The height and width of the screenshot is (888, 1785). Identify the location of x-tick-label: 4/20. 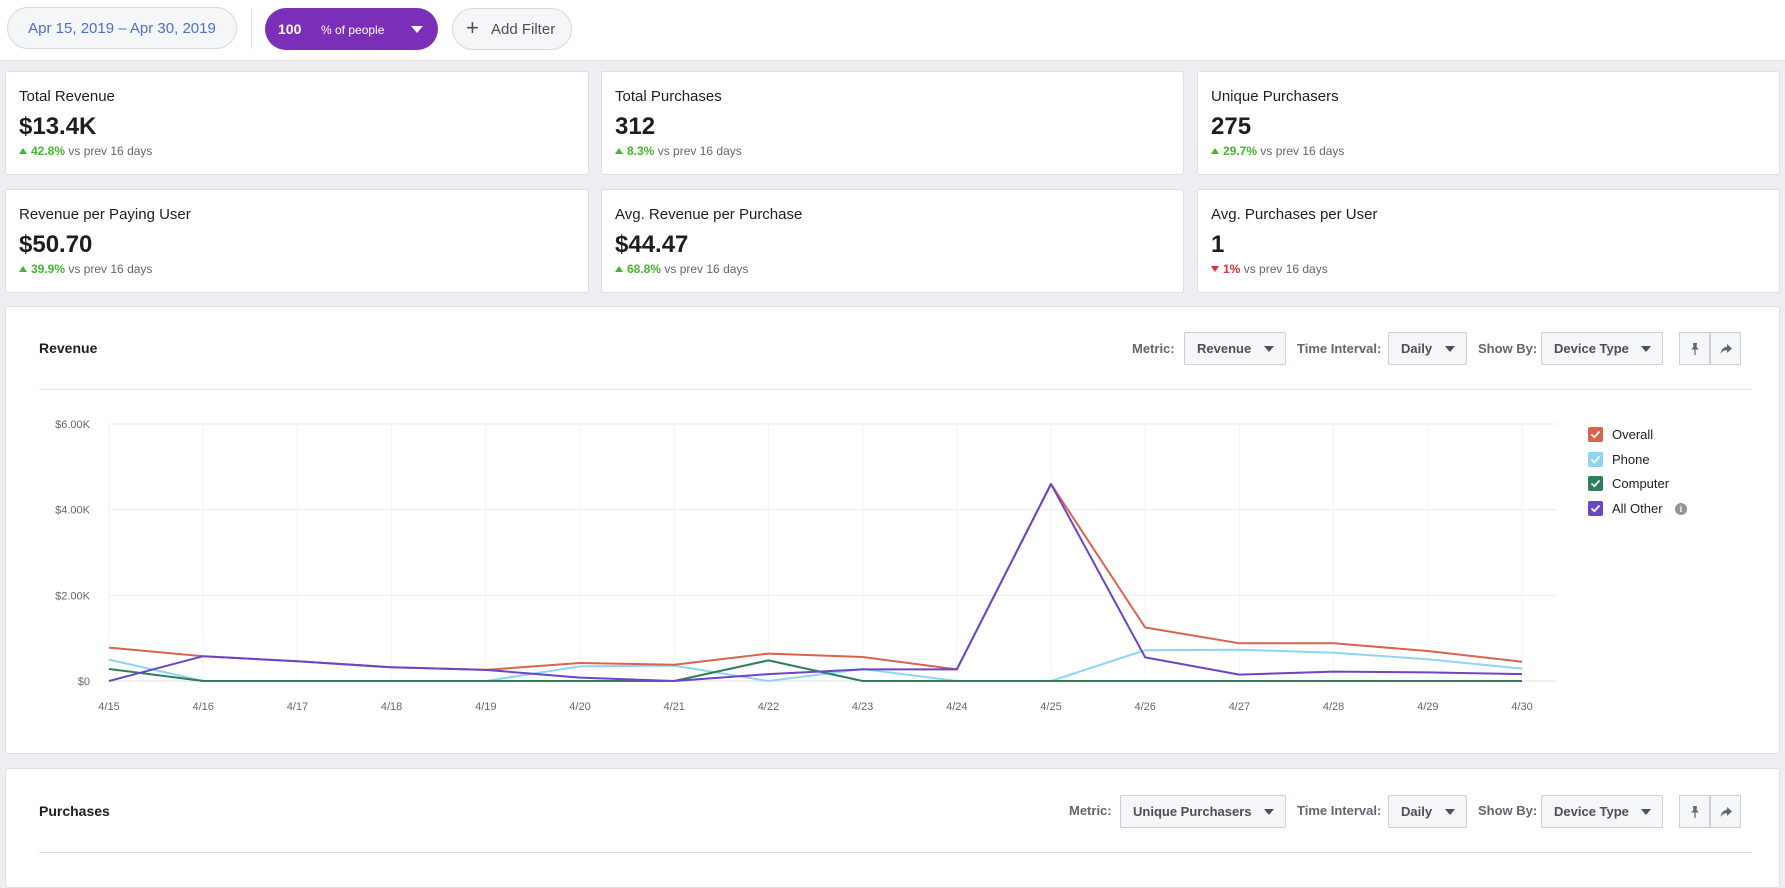
(579, 707).